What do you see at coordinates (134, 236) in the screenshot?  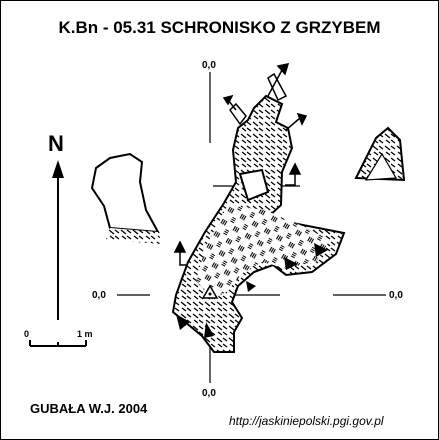 I see `rock-outcrop-left-hatch` at bounding box center [134, 236].